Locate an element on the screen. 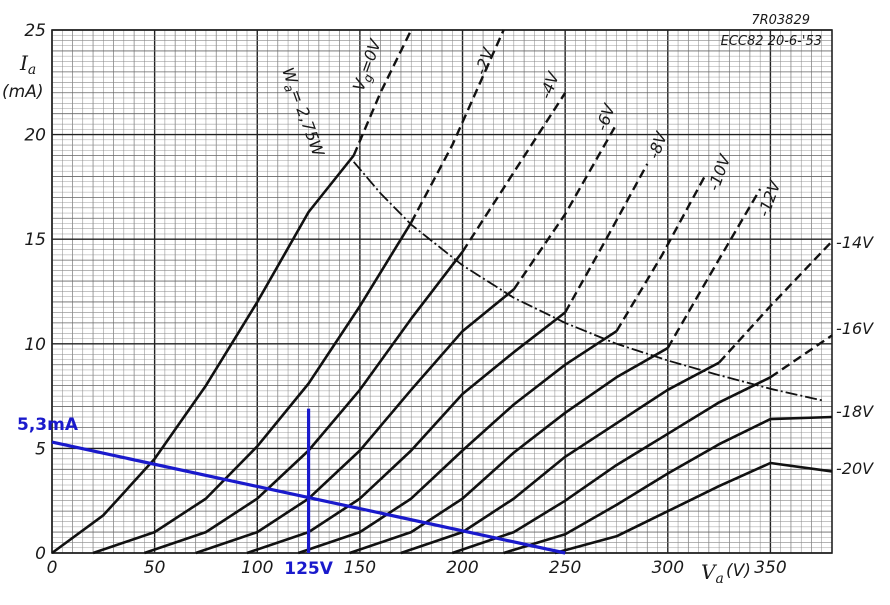 The height and width of the screenshot is (605, 890). x-axis-unit: (V) is located at coordinates (738, 571).